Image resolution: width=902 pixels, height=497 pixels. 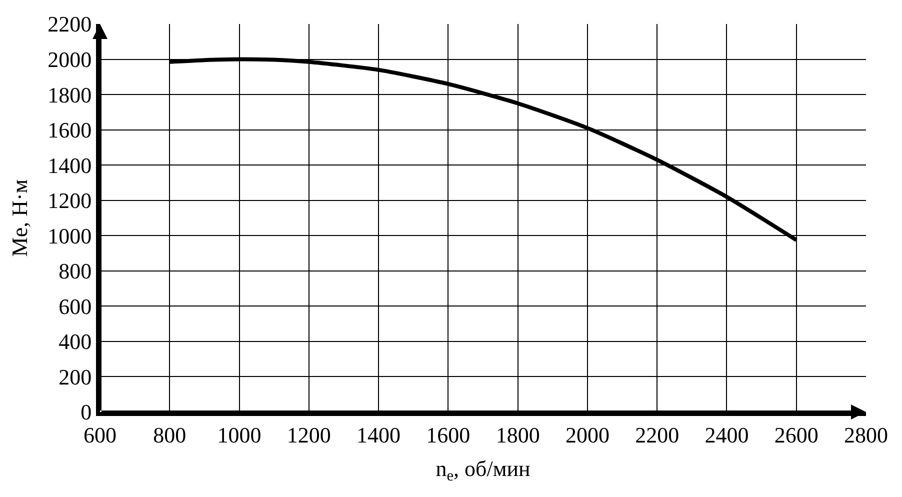 What do you see at coordinates (518, 435) in the screenshot?
I see `x-tick-label: 1800` at bounding box center [518, 435].